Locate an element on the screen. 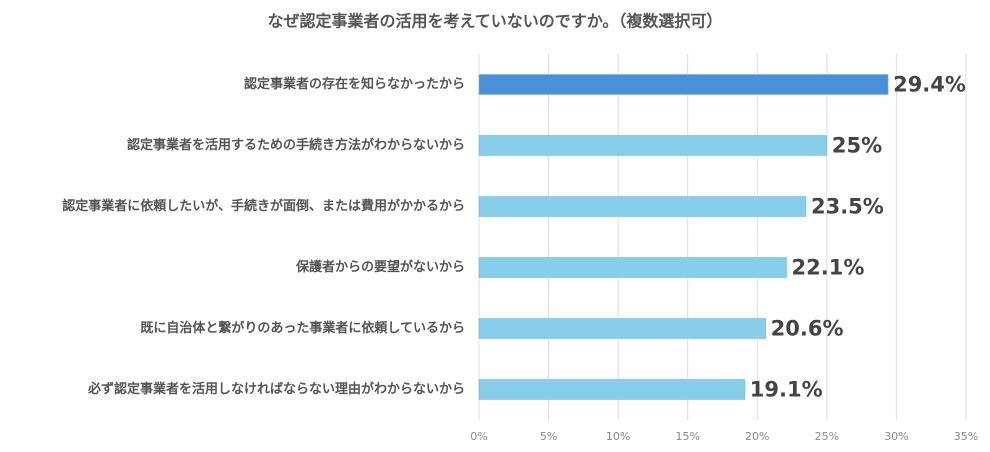 The width and height of the screenshot is (990, 452). data-label: 25% is located at coordinates (857, 146).